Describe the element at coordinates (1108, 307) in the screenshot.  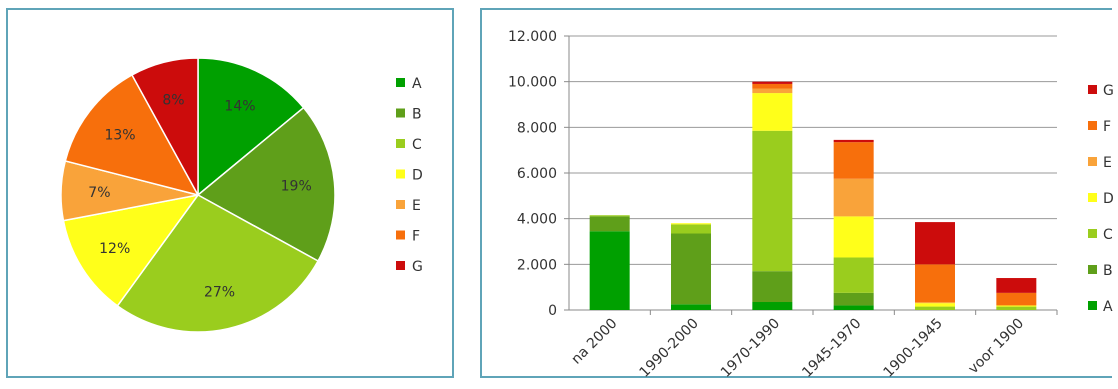
I see `bar-legend-label-a: A` at that location.